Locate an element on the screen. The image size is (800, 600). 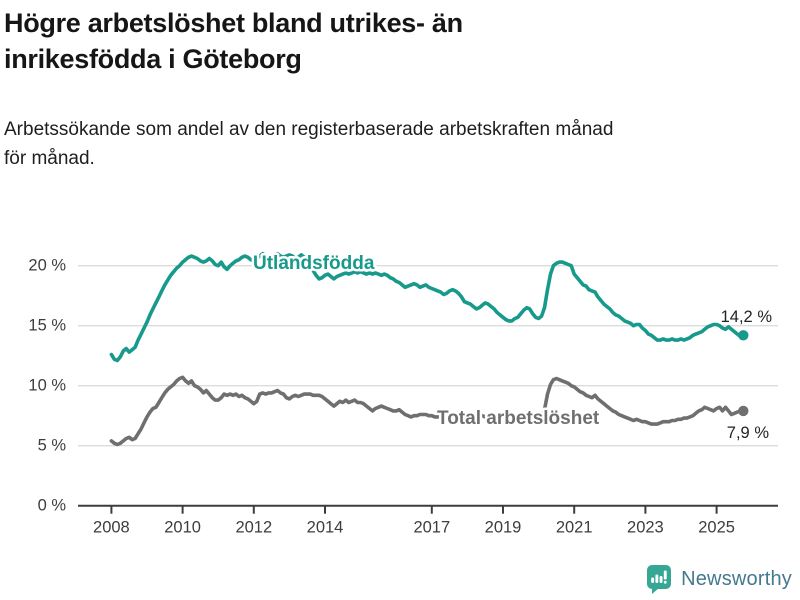
newsworthy-logo-icon is located at coordinates (659, 579).